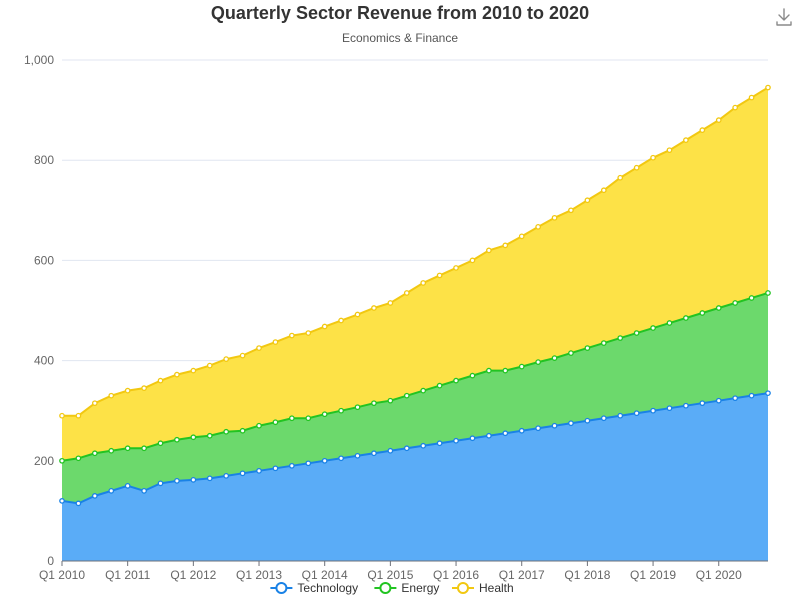 The height and width of the screenshot is (600, 800). I want to click on legend-item-energy: Energy, so click(406, 588).